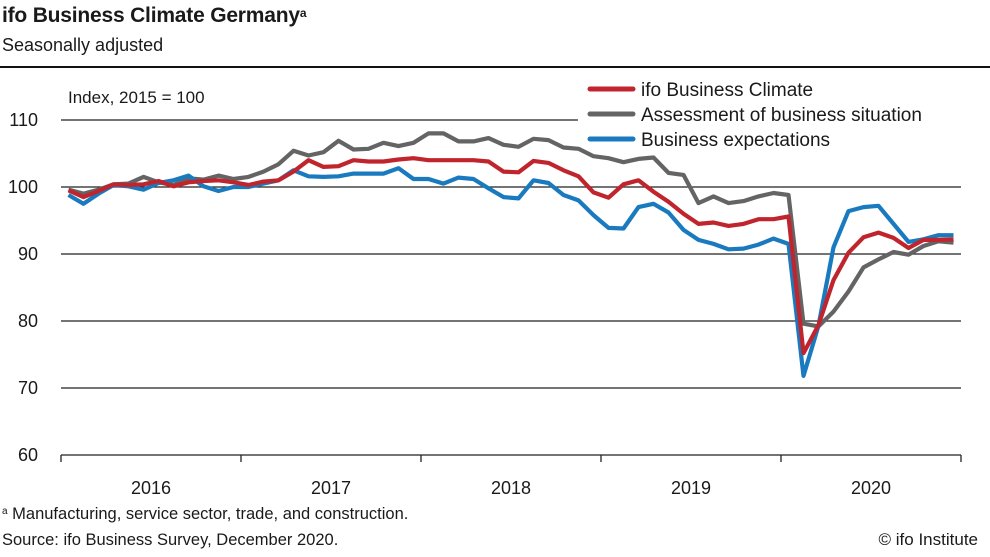  I want to click on copyright: © ifo Institute, so click(928, 539).